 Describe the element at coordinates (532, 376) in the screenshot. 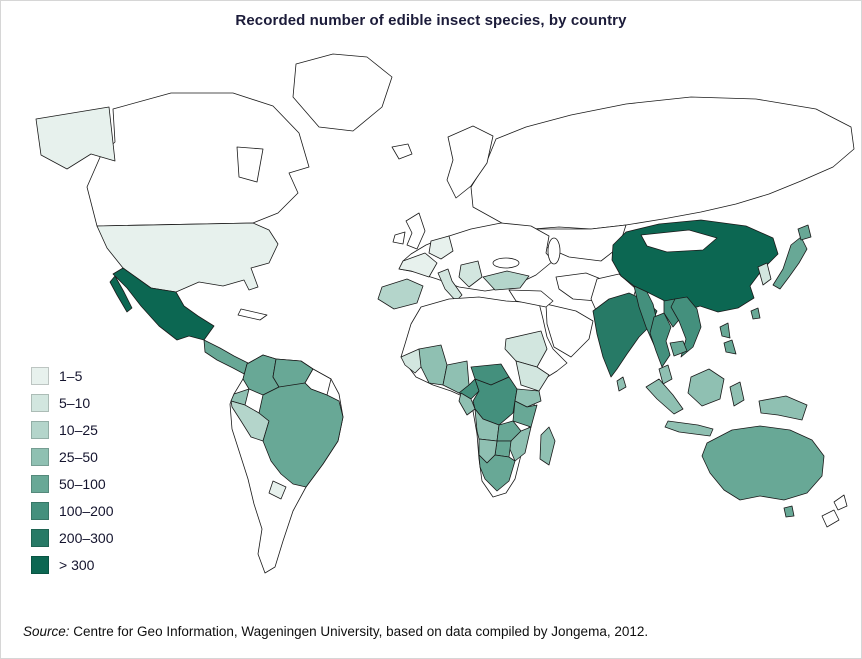

I see `country-ethiopia` at that location.